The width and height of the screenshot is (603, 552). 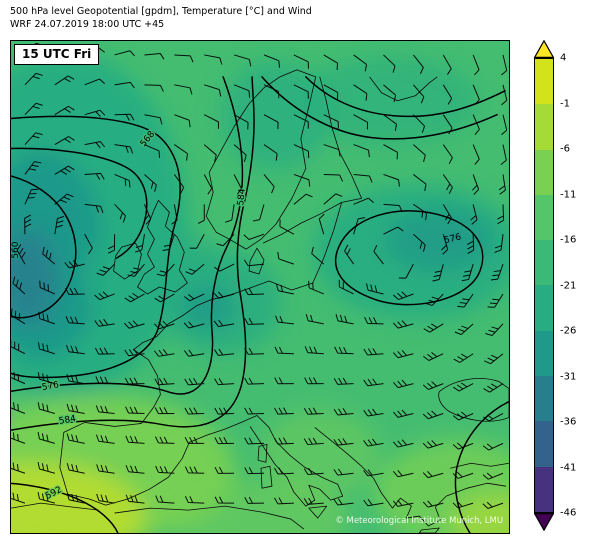 I want to click on colorbar-tick-label: -31, so click(x=568, y=376).